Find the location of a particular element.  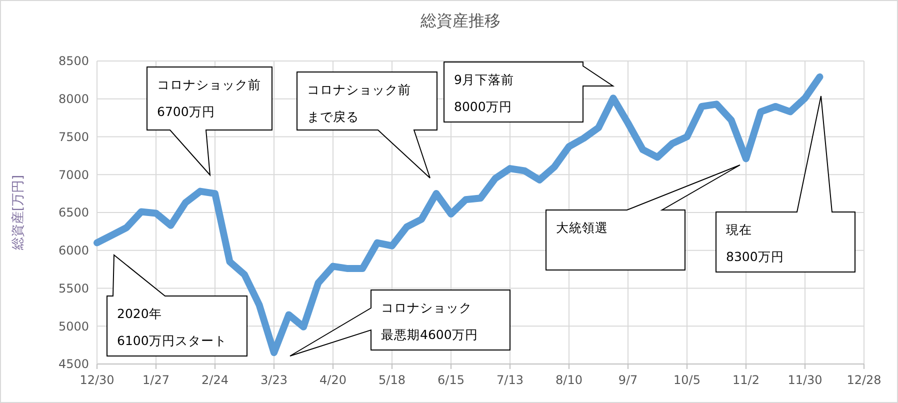

annotation: コロナショック最悪期4600万円 is located at coordinates (429, 321).